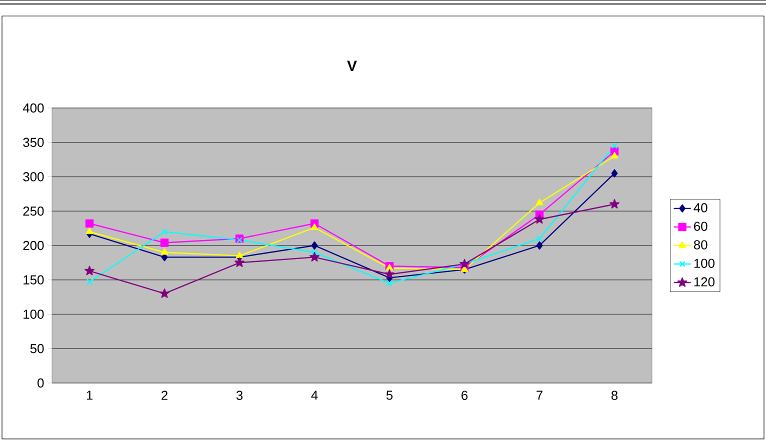 The height and width of the screenshot is (441, 766). I want to click on y-tick-label: 300, so click(33, 177).